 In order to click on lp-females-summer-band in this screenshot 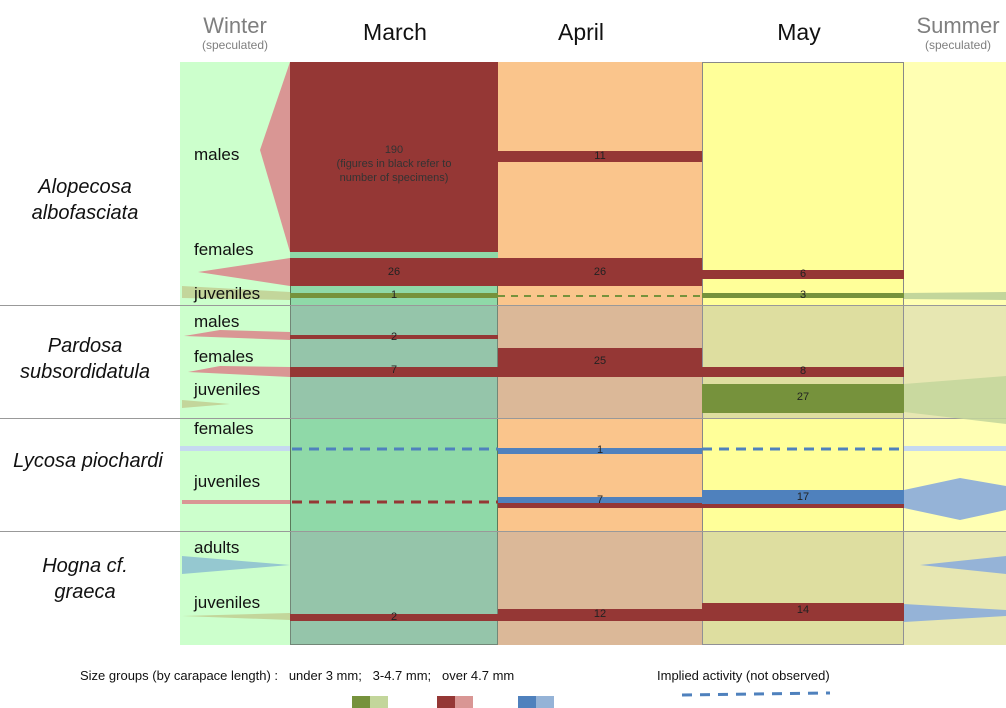, I will do `click(955, 448)`.